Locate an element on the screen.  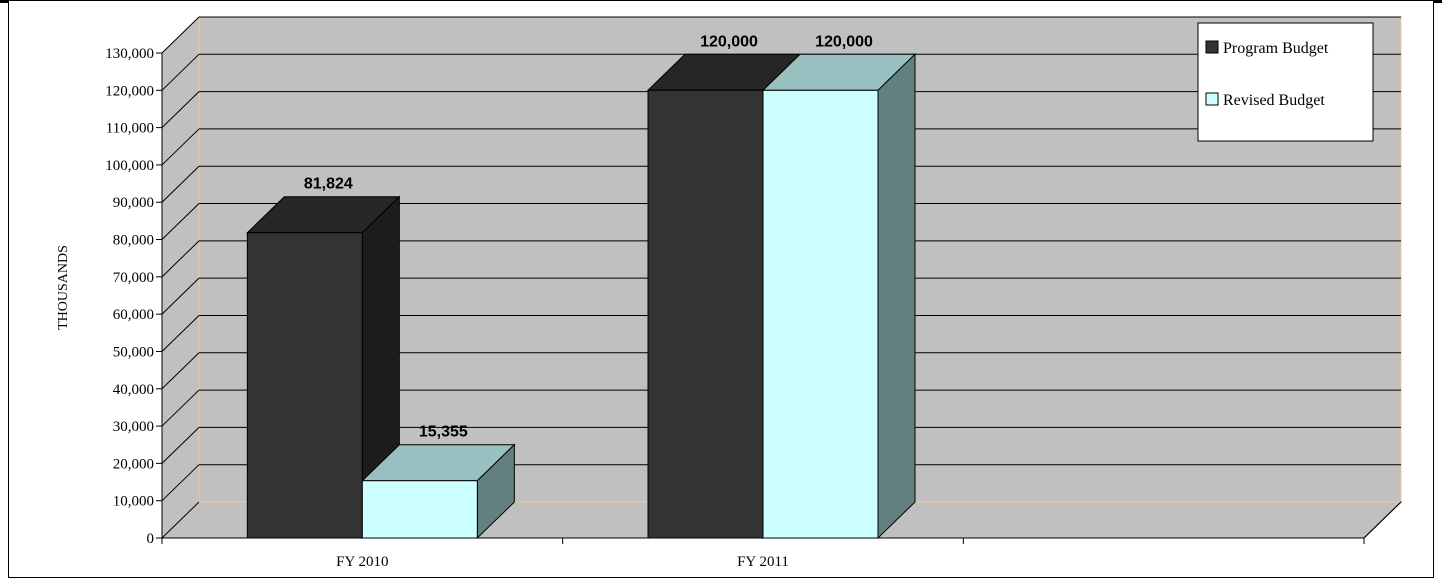
legend-box is located at coordinates (1285, 82).